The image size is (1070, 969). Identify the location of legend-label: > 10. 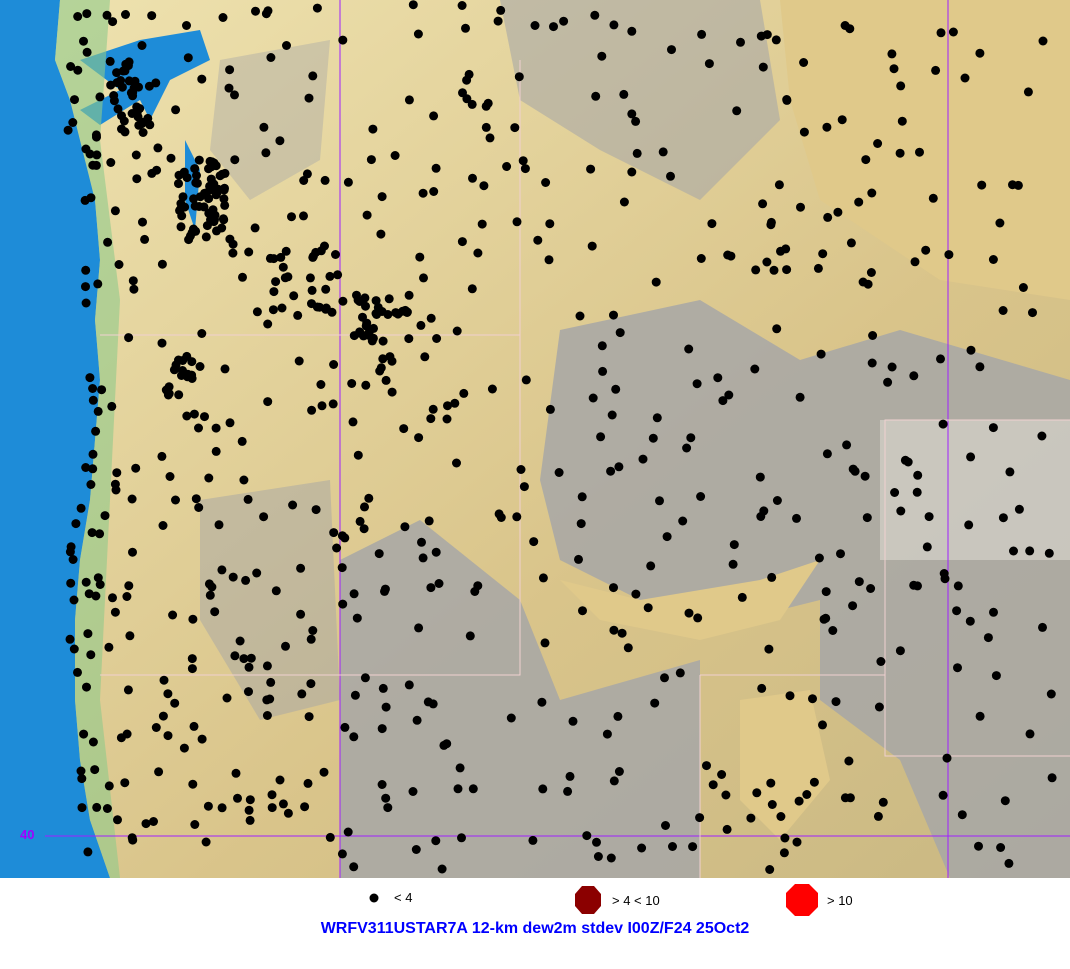
(840, 900).